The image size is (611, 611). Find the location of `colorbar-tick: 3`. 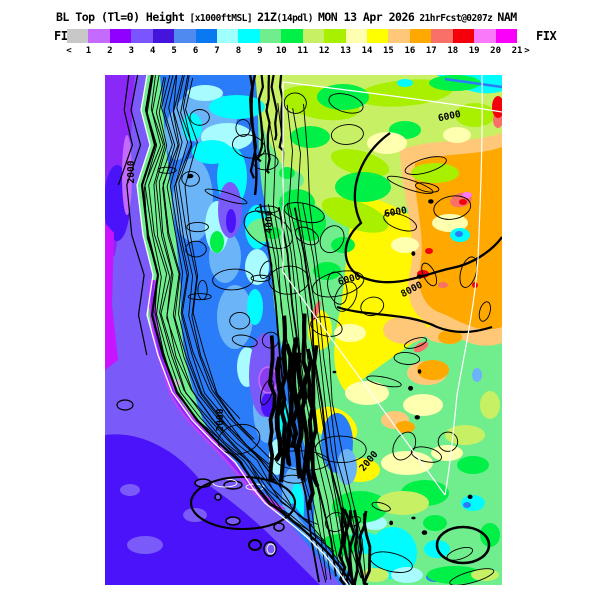

colorbar-tick: 3 is located at coordinates (131, 51).